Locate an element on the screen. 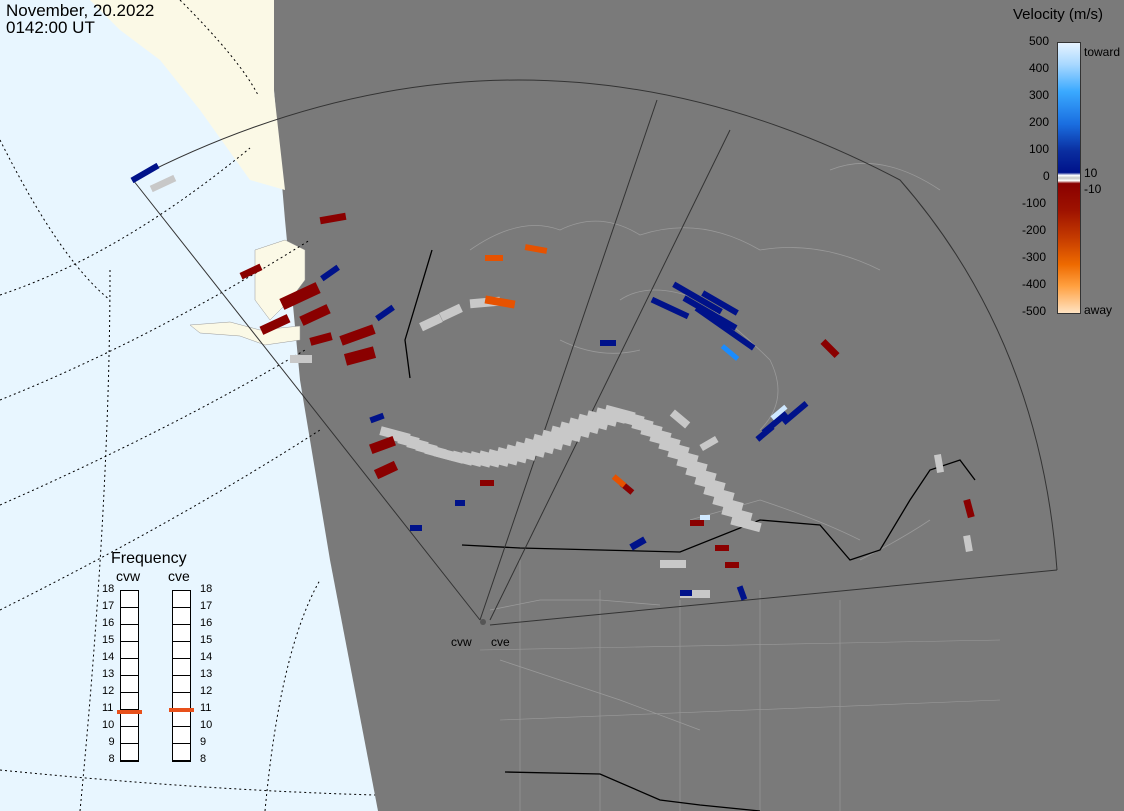 The width and height of the screenshot is (1124, 811). date-label: November, 20.2022 is located at coordinates (80, 10).